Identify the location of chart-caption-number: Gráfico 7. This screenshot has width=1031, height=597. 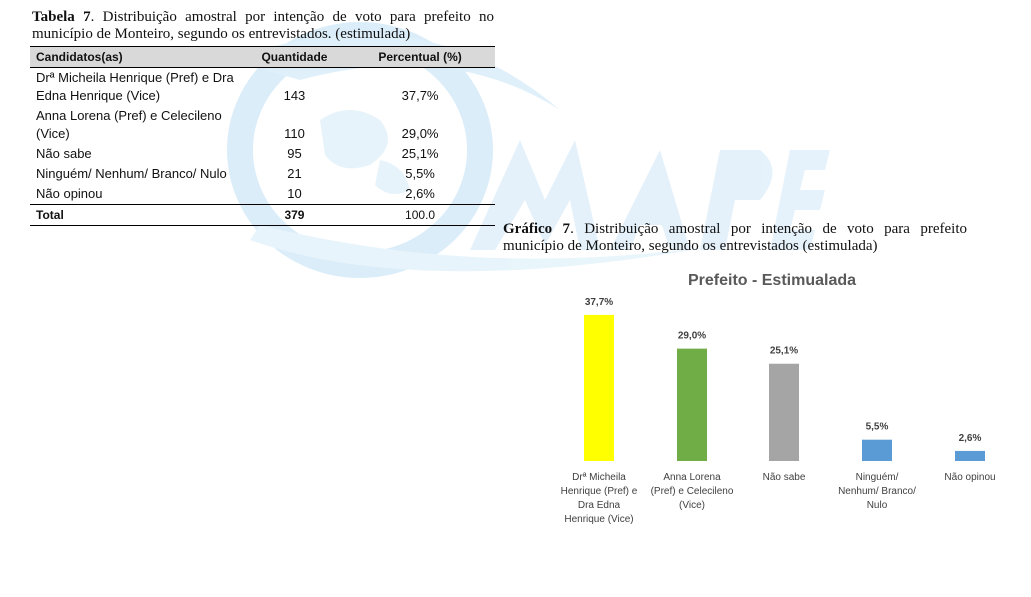
(537, 229).